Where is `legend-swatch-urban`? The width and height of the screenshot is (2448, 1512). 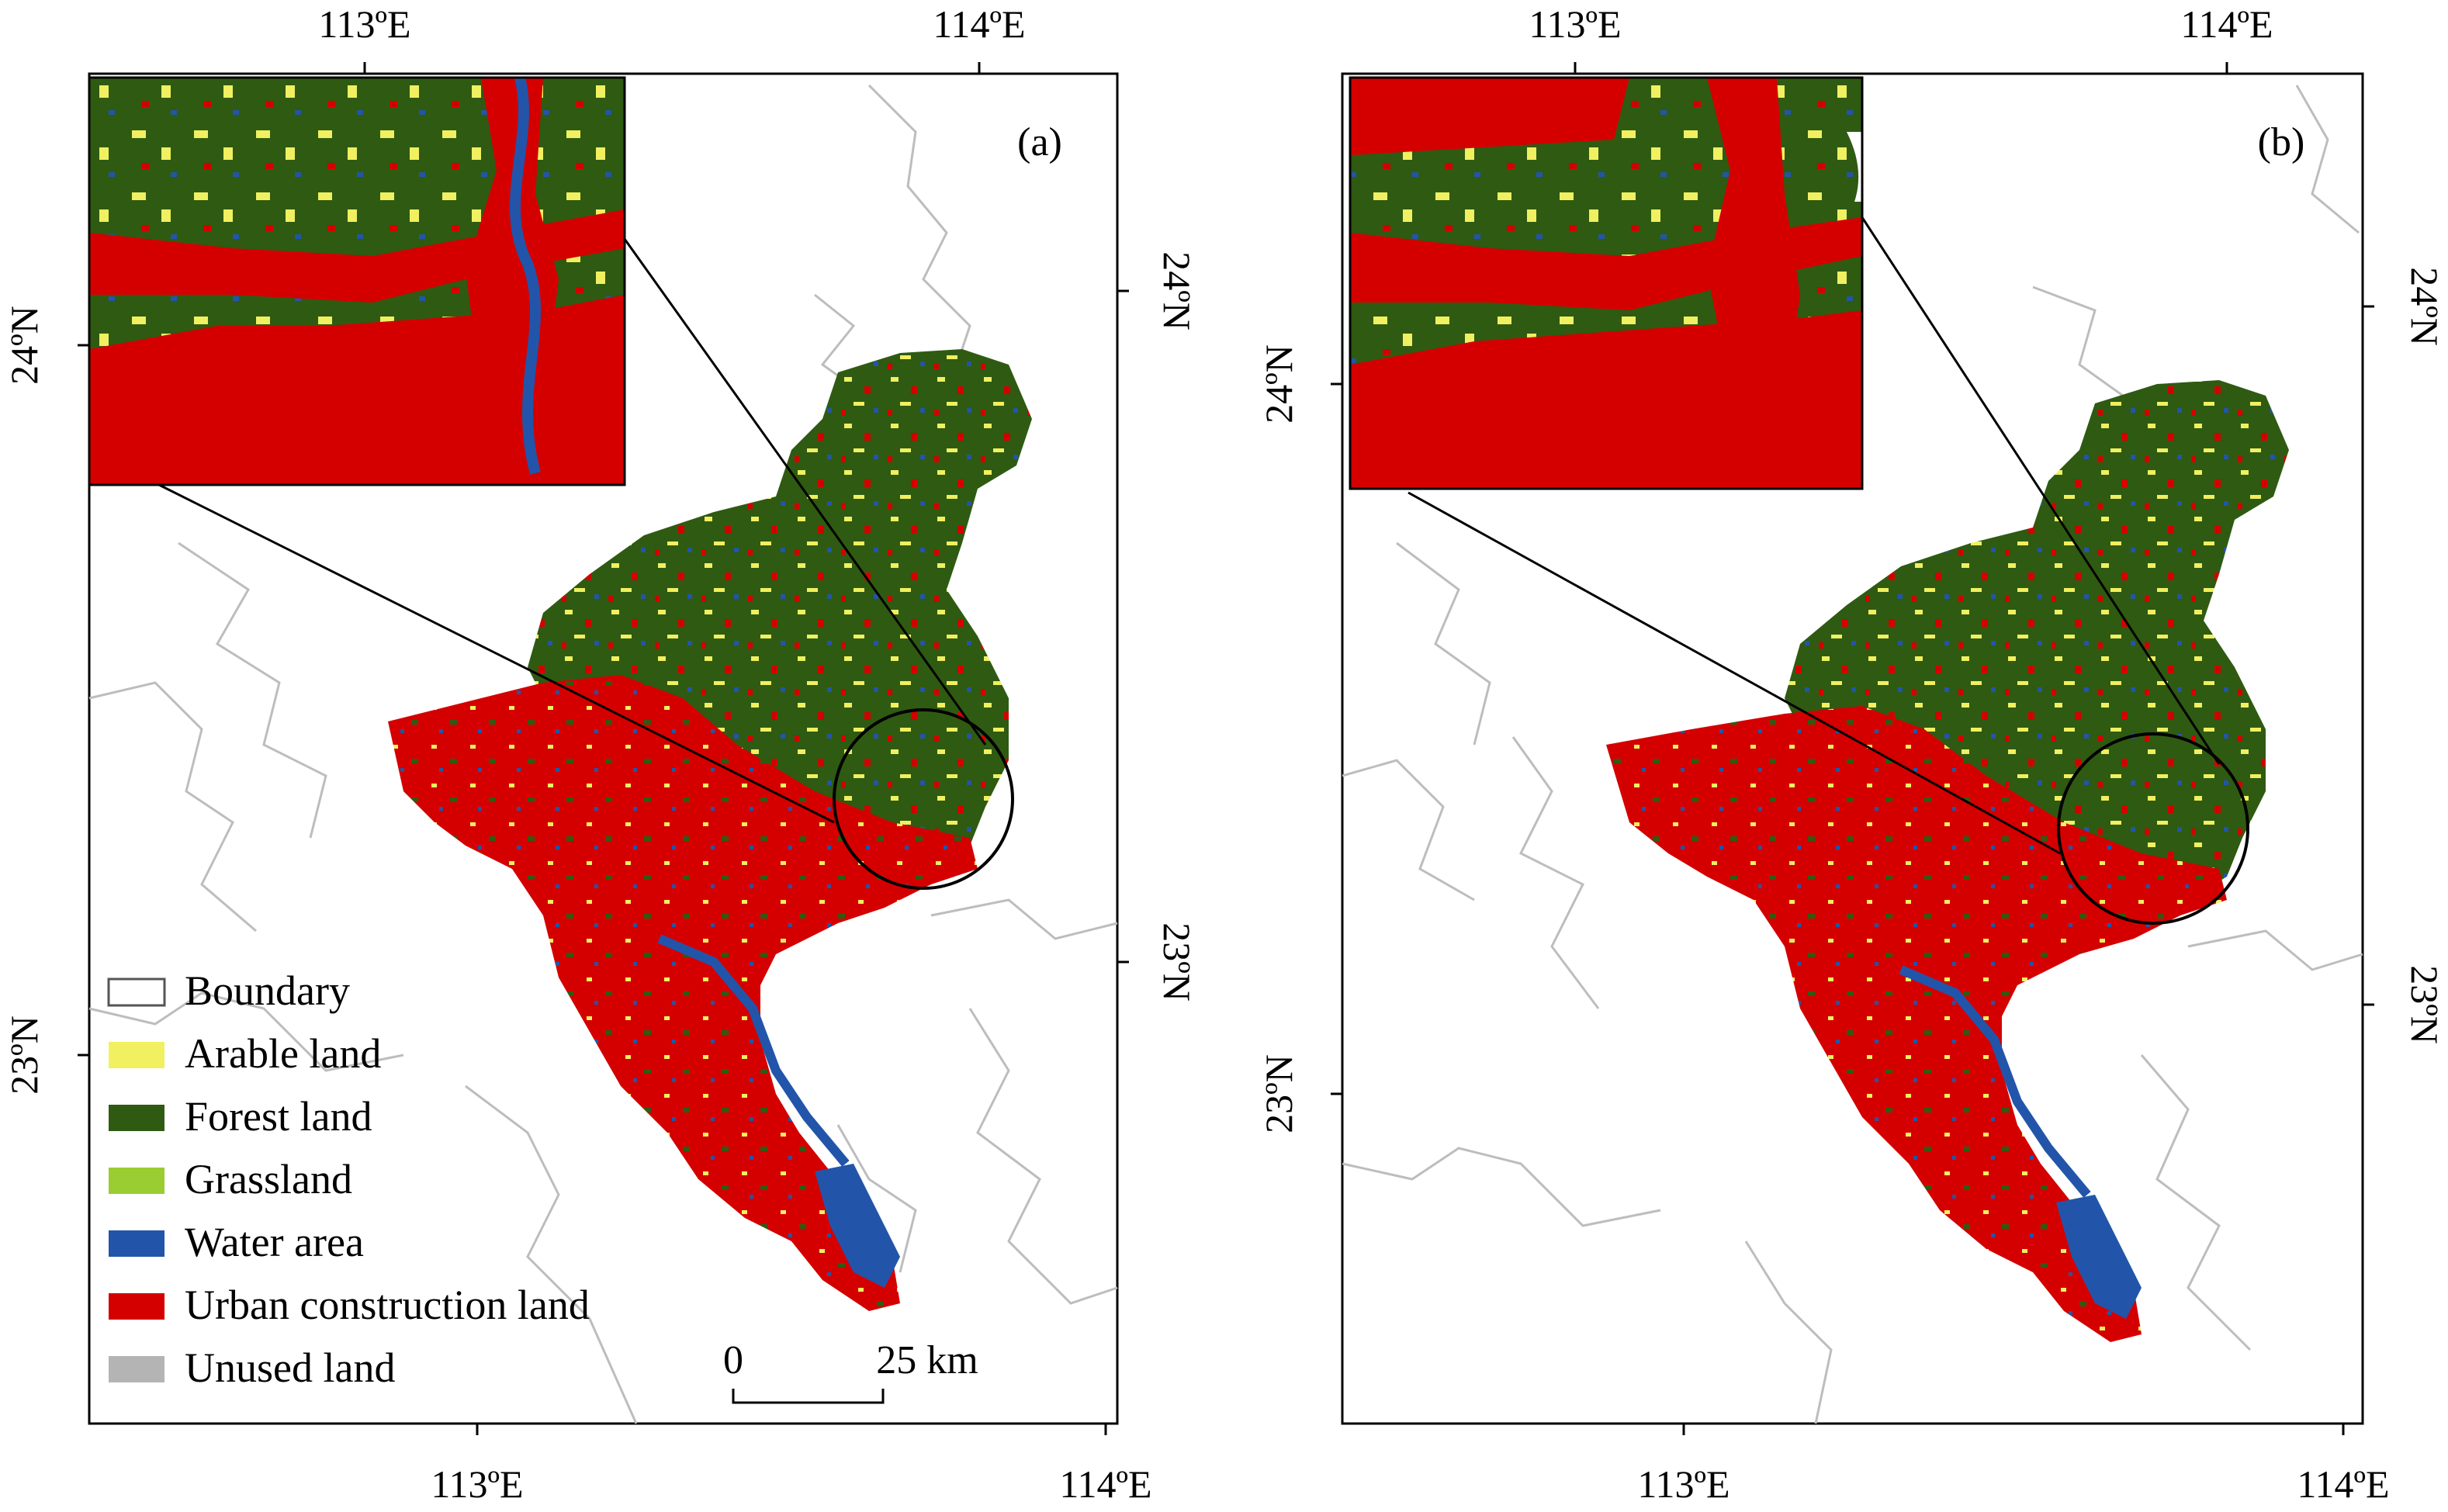 legend-swatch-urban is located at coordinates (136, 1306).